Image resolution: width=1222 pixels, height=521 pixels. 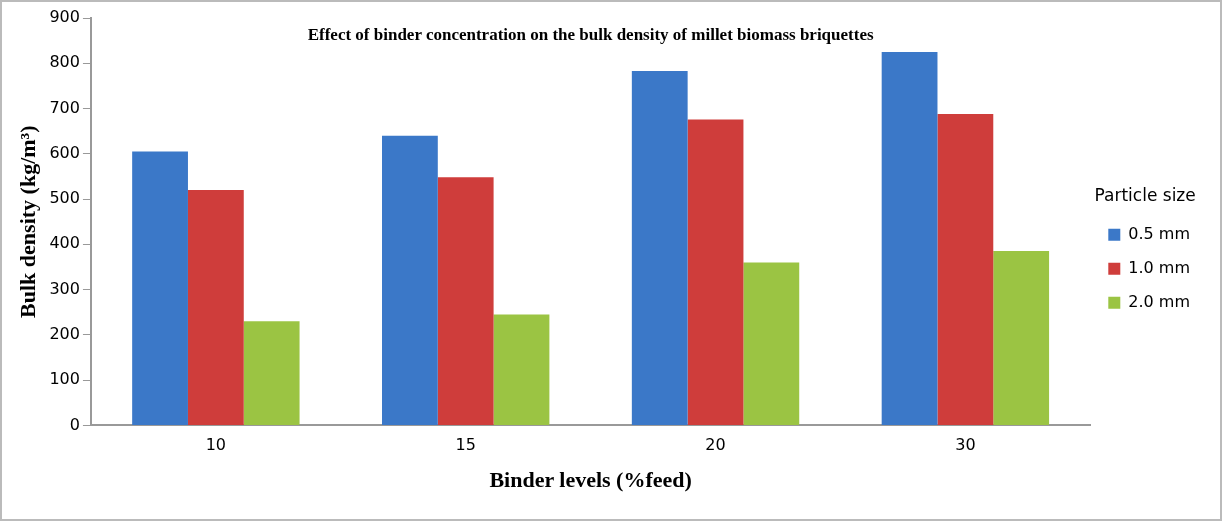 What do you see at coordinates (74, 424) in the screenshot?
I see `y-tick-label: 0` at bounding box center [74, 424].